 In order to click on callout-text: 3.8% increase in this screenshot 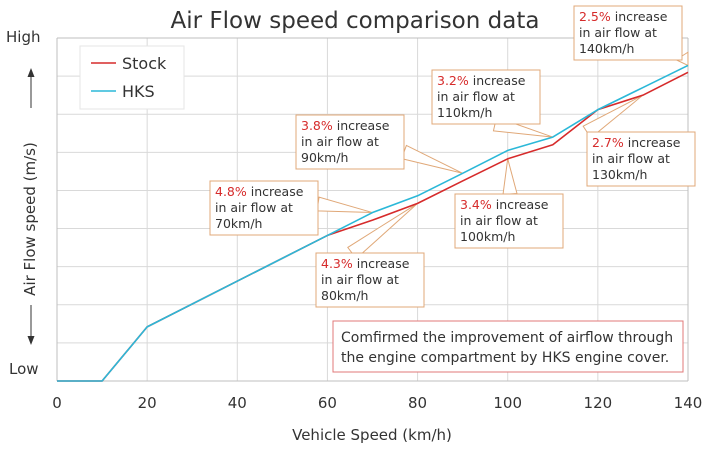, I will do `click(345, 125)`.